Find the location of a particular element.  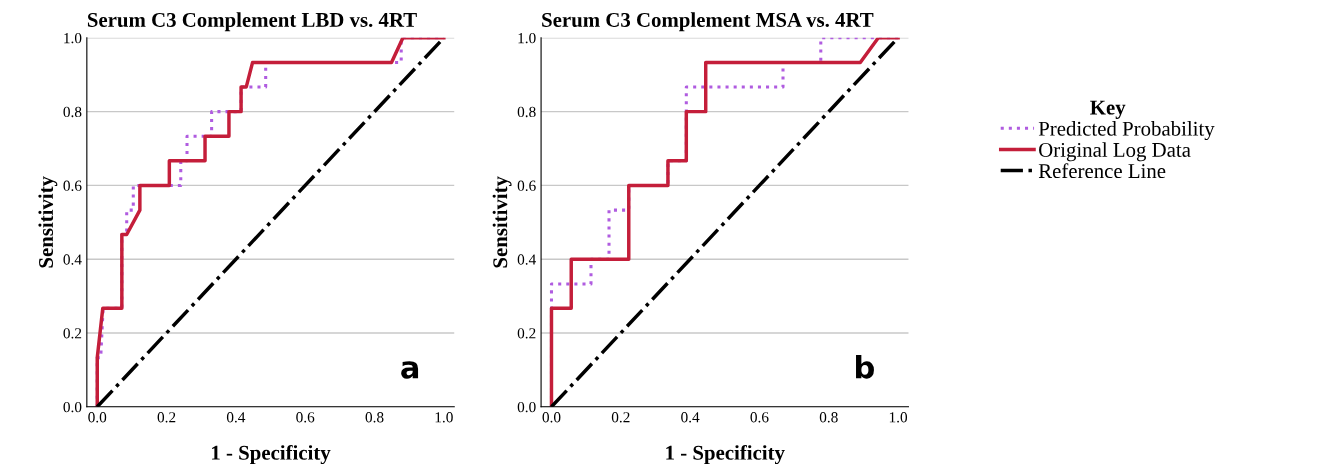

annotation: b is located at coordinates (865, 367).